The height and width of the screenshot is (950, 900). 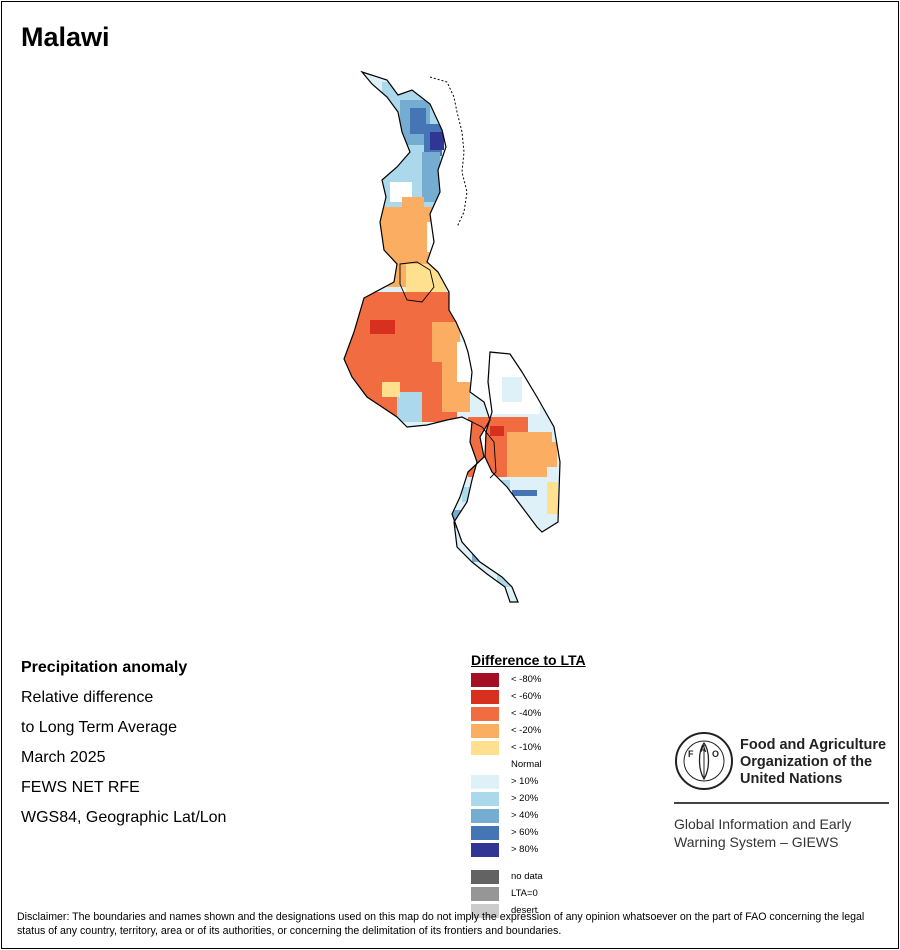 I want to click on svg-text: O, so click(x=715, y=754).